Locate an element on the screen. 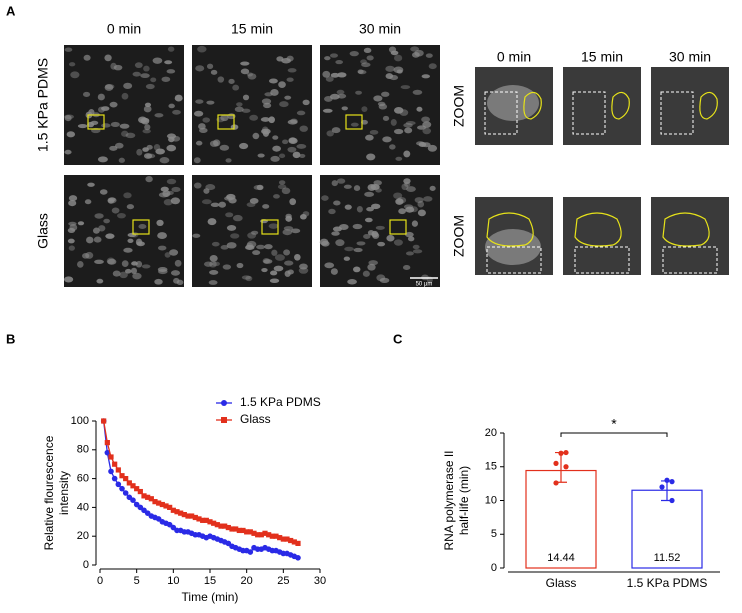 Image resolution: width=742 pixels, height=613 pixels. zoom-label: ZOOM is located at coordinates (459, 106).